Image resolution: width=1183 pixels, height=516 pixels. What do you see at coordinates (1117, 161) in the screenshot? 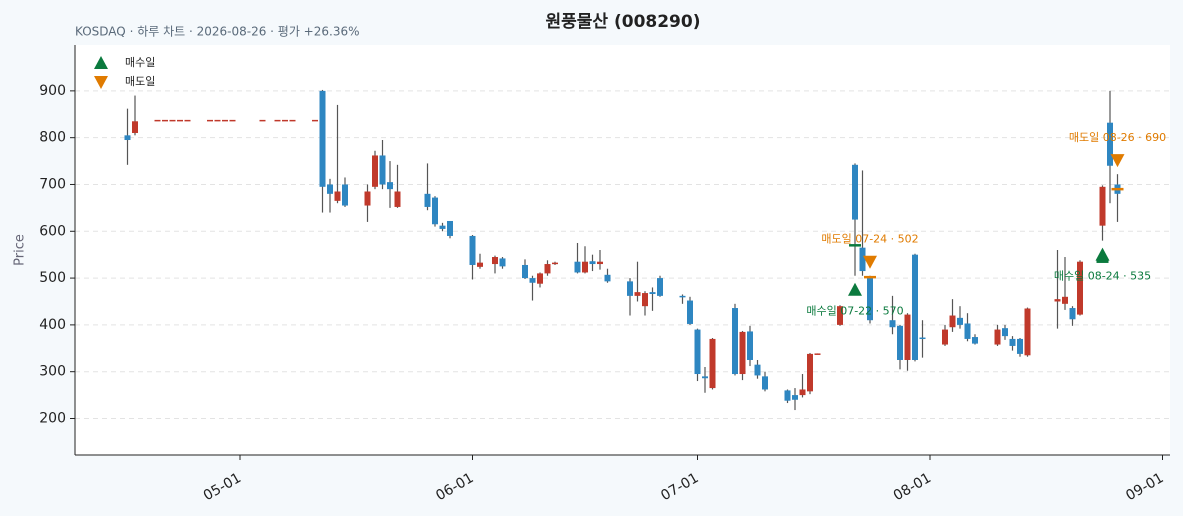
I see `sell-marker` at bounding box center [1117, 161].